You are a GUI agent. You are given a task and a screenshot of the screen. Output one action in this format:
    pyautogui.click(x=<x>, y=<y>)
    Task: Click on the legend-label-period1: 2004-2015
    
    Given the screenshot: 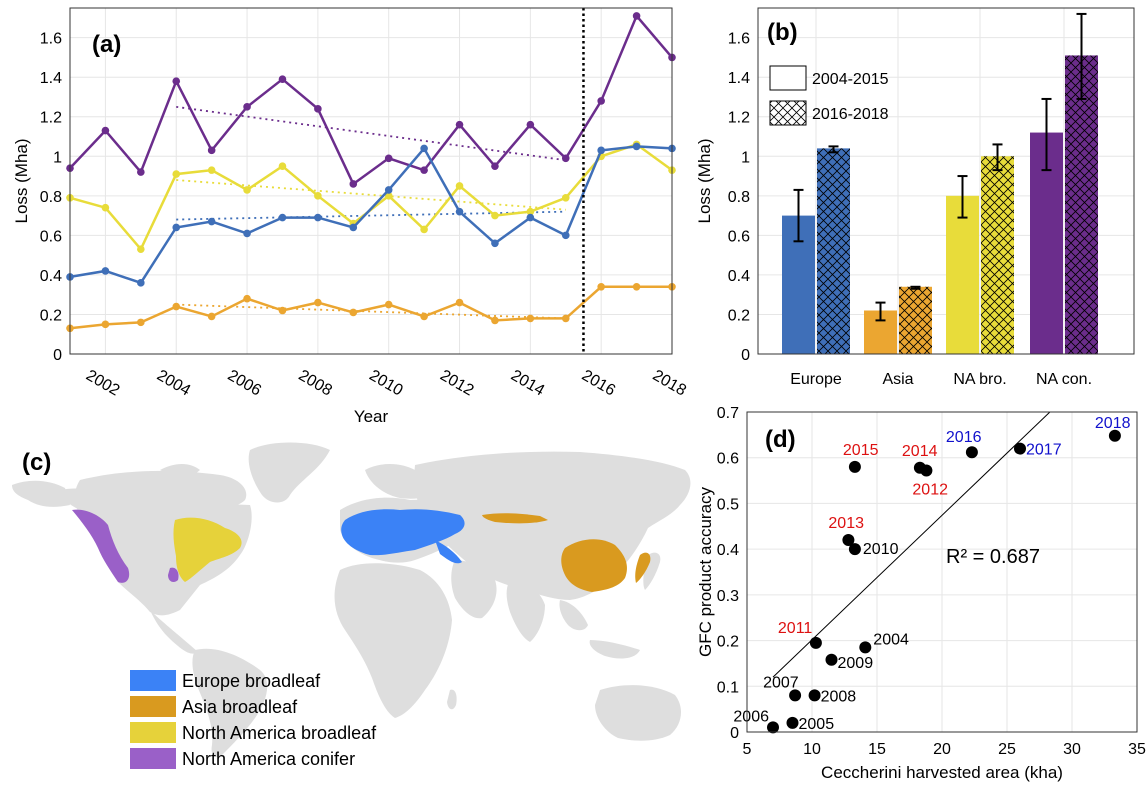 What is the action you would take?
    pyautogui.click(x=850, y=79)
    